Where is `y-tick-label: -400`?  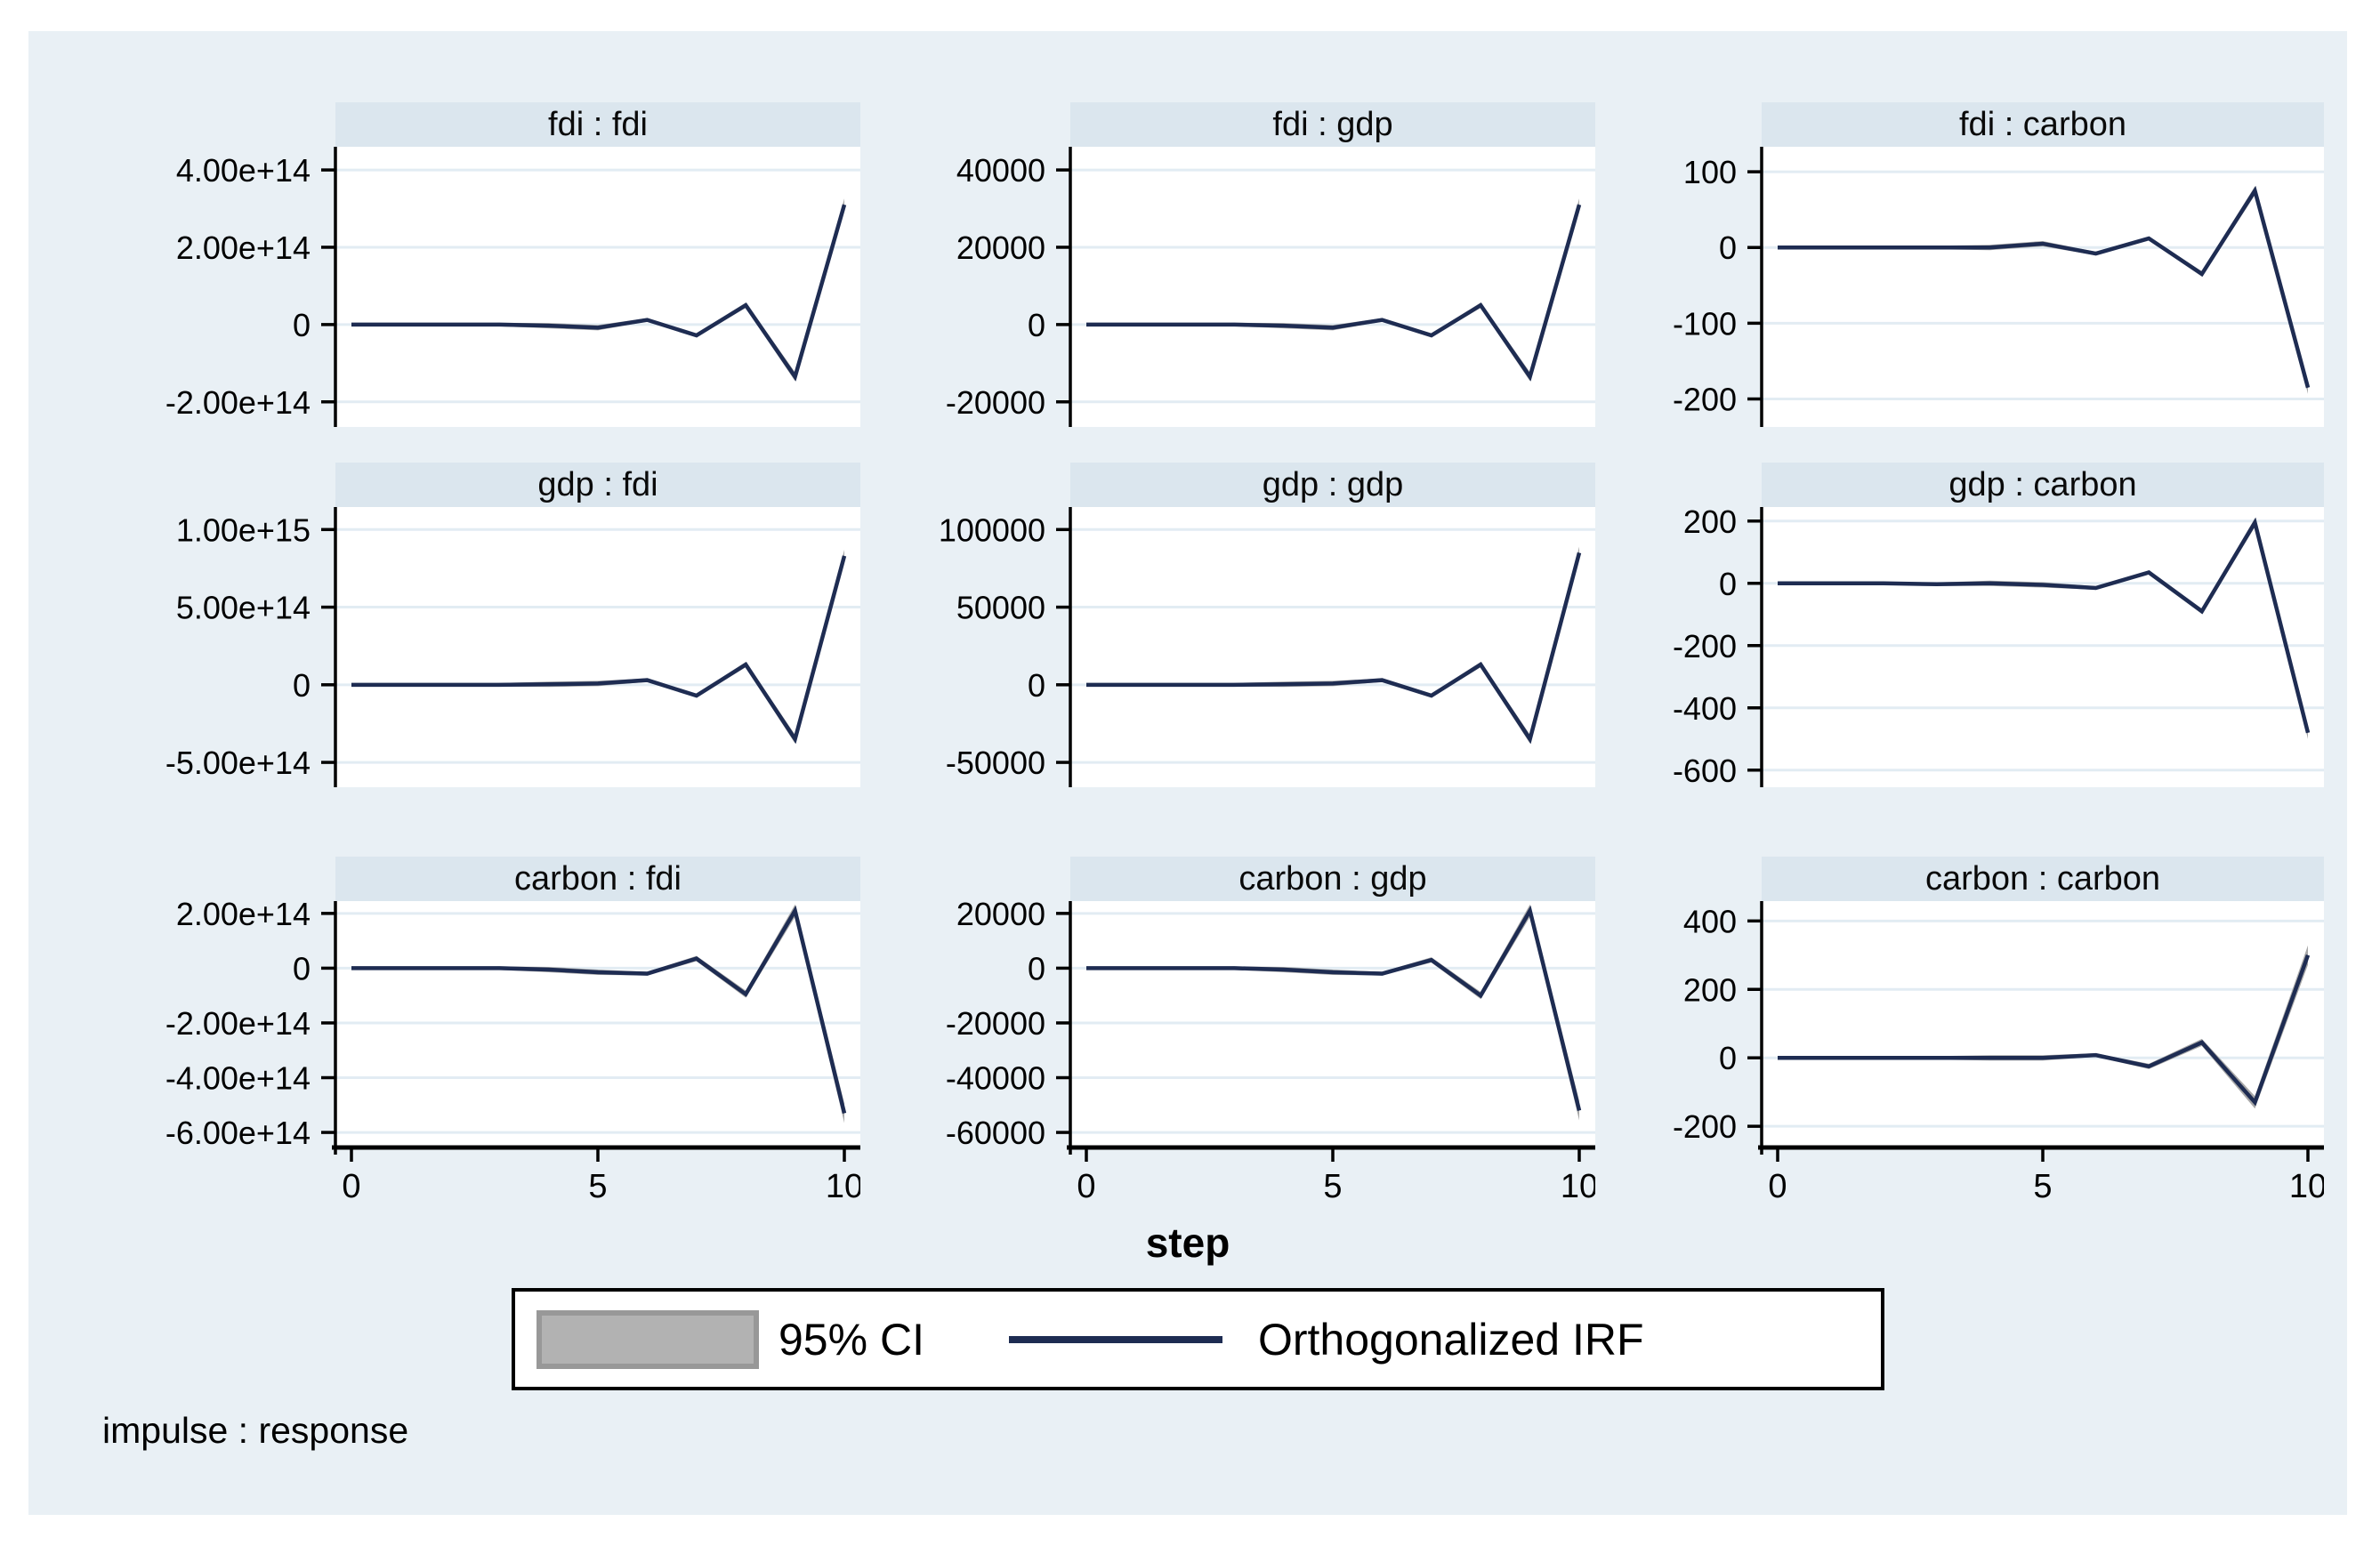 y-tick-label: -400 is located at coordinates (1705, 708).